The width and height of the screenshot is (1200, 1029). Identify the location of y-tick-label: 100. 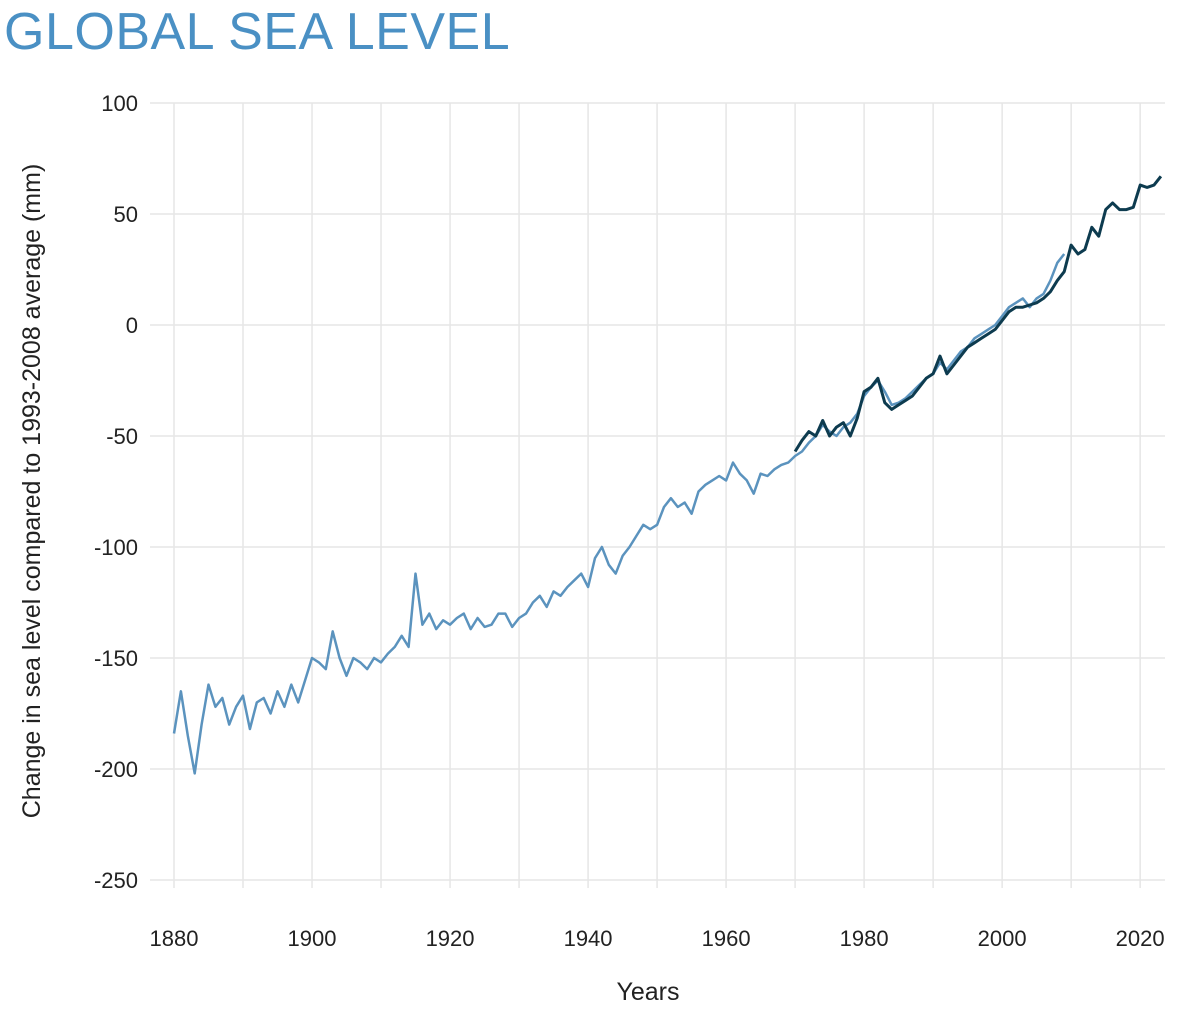
(119, 103).